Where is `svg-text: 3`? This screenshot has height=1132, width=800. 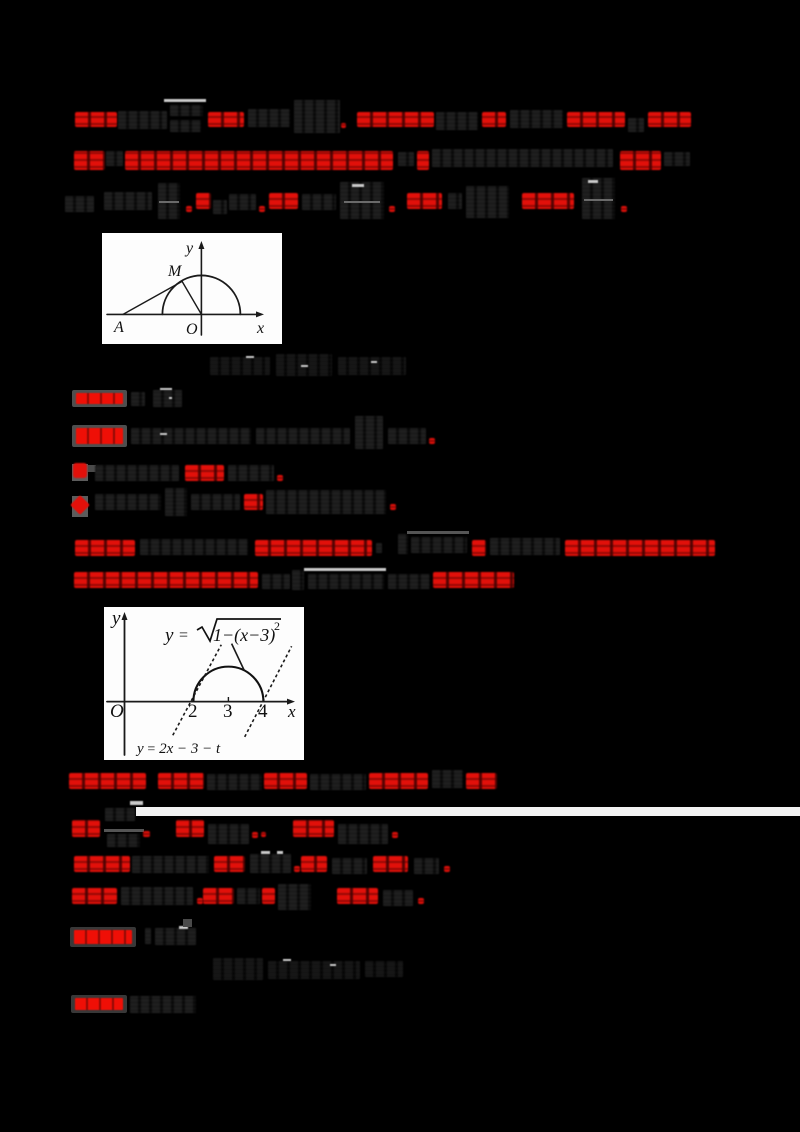 svg-text: 3 is located at coordinates (228, 711).